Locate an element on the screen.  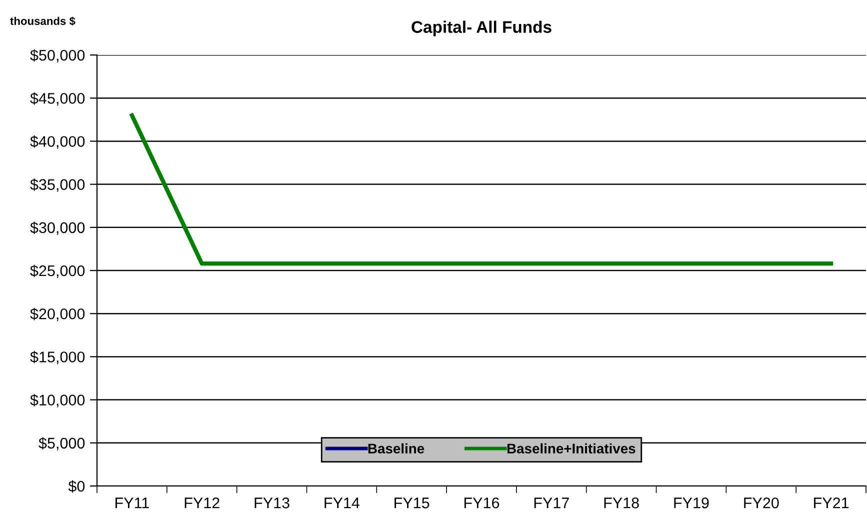
y-tick-label: $40,000 is located at coordinates (57, 142).